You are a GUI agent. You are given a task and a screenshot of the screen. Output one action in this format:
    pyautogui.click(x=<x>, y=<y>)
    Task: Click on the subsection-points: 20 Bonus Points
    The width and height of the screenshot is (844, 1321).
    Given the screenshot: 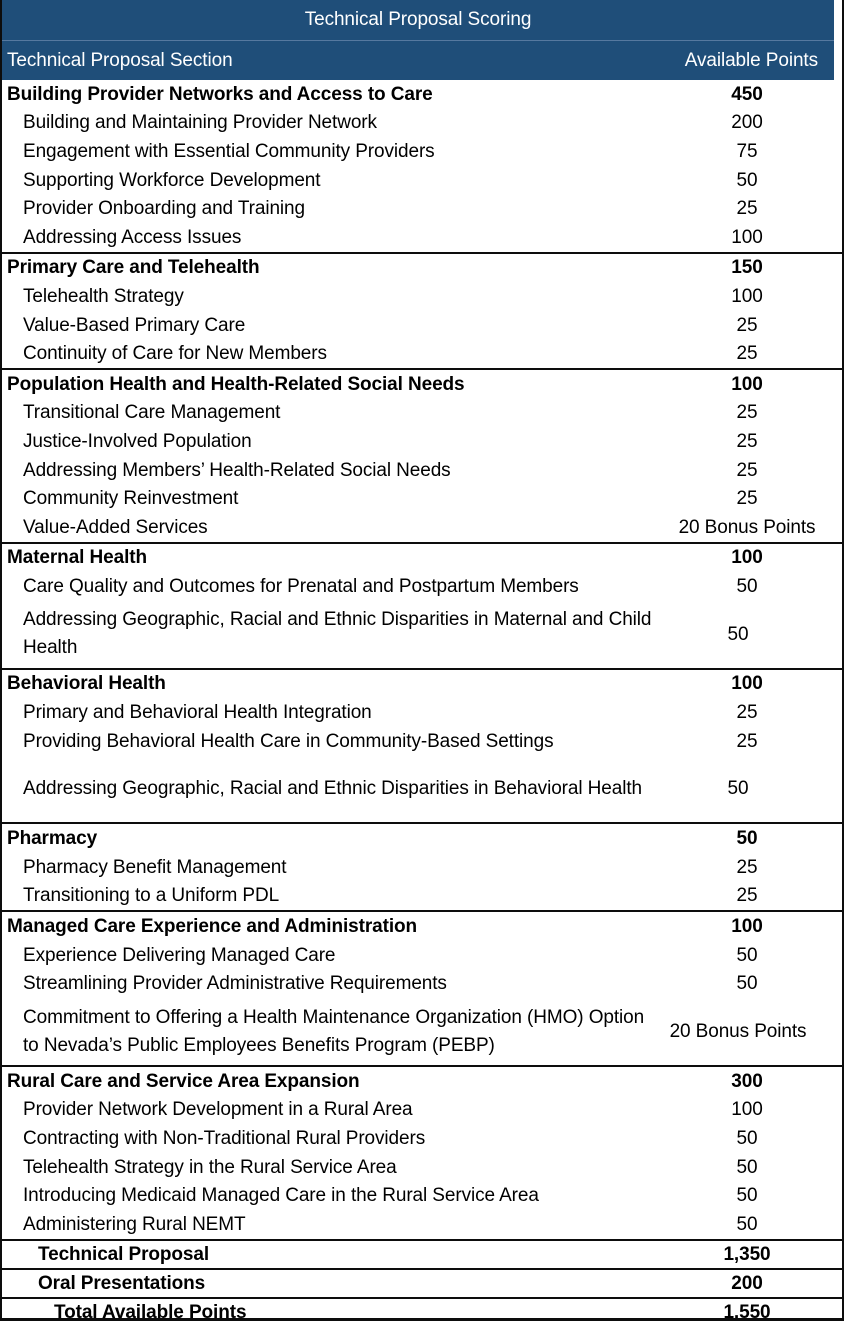 What is the action you would take?
    pyautogui.click(x=738, y=1032)
    